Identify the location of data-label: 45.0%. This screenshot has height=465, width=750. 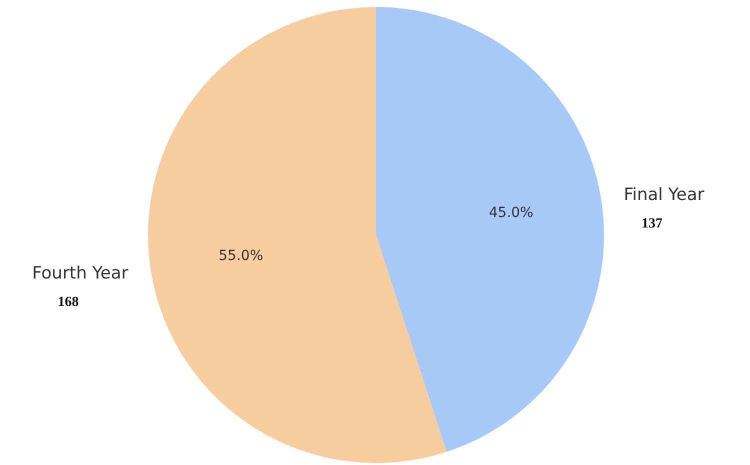
(511, 213).